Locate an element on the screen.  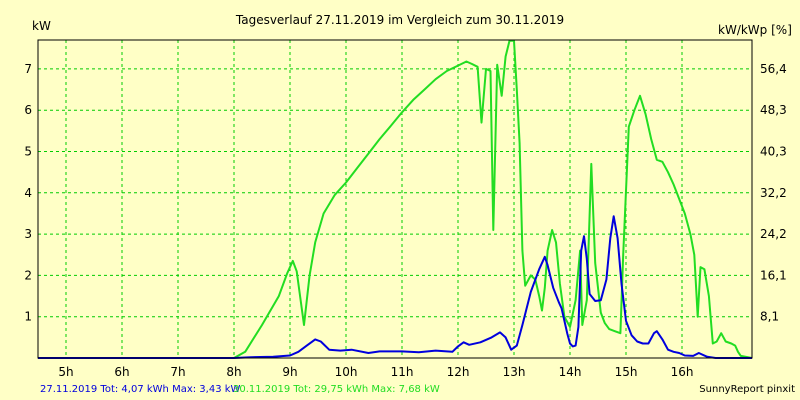
y-left-axis-label: kW is located at coordinates (41, 26).